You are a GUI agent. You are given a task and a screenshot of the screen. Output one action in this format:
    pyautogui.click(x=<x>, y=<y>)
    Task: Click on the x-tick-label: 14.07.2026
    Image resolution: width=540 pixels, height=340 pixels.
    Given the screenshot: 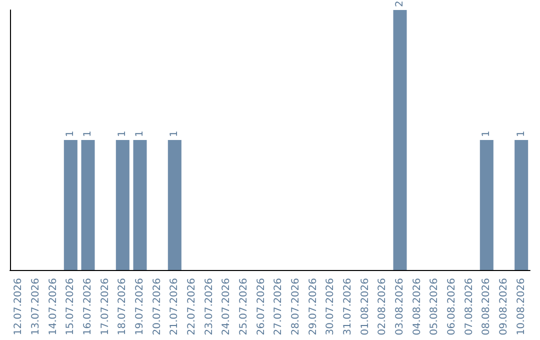 What is the action you would take?
    pyautogui.click(x=53, y=307)
    